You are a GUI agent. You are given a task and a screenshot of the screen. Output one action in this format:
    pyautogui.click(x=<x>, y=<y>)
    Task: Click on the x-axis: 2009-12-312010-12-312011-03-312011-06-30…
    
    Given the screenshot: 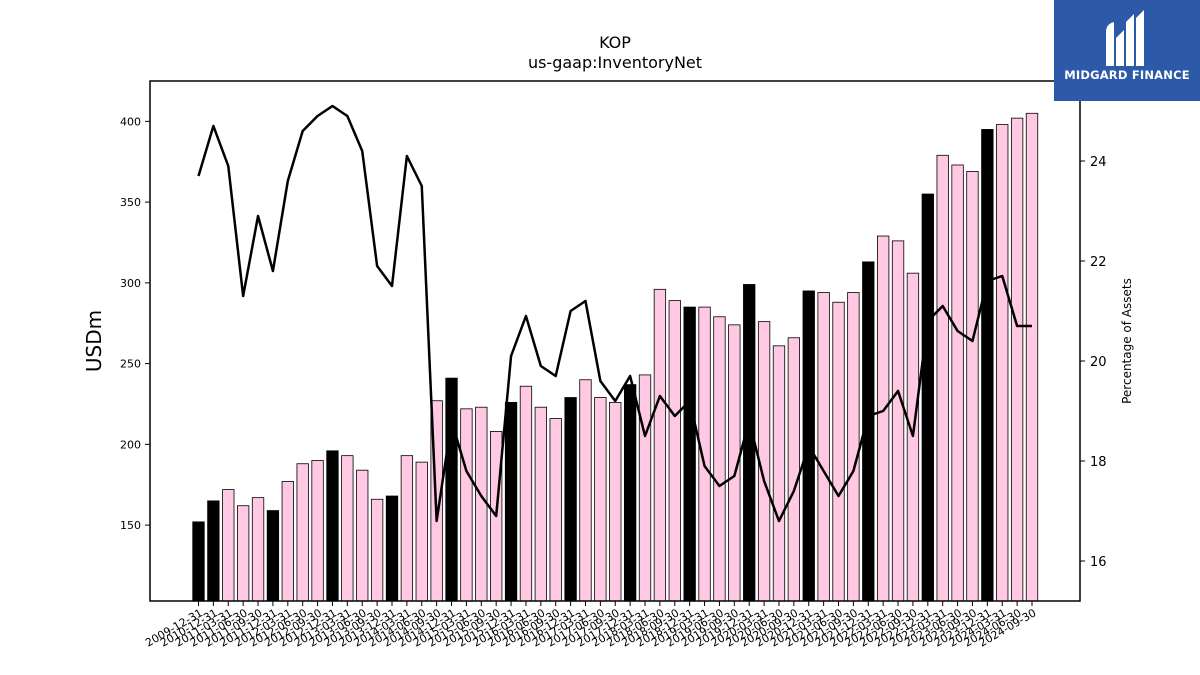 What is the action you would take?
    pyautogui.click(x=591, y=625)
    